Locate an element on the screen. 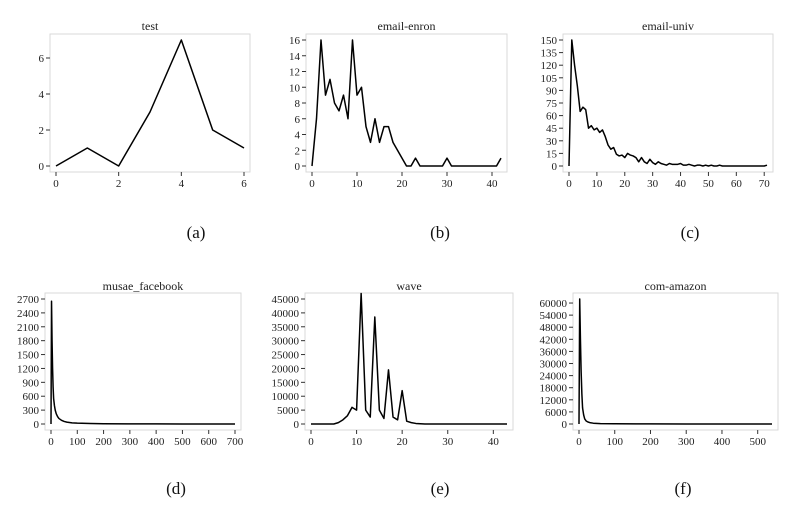  y-tick-label: 40000 is located at coordinates (286, 314).